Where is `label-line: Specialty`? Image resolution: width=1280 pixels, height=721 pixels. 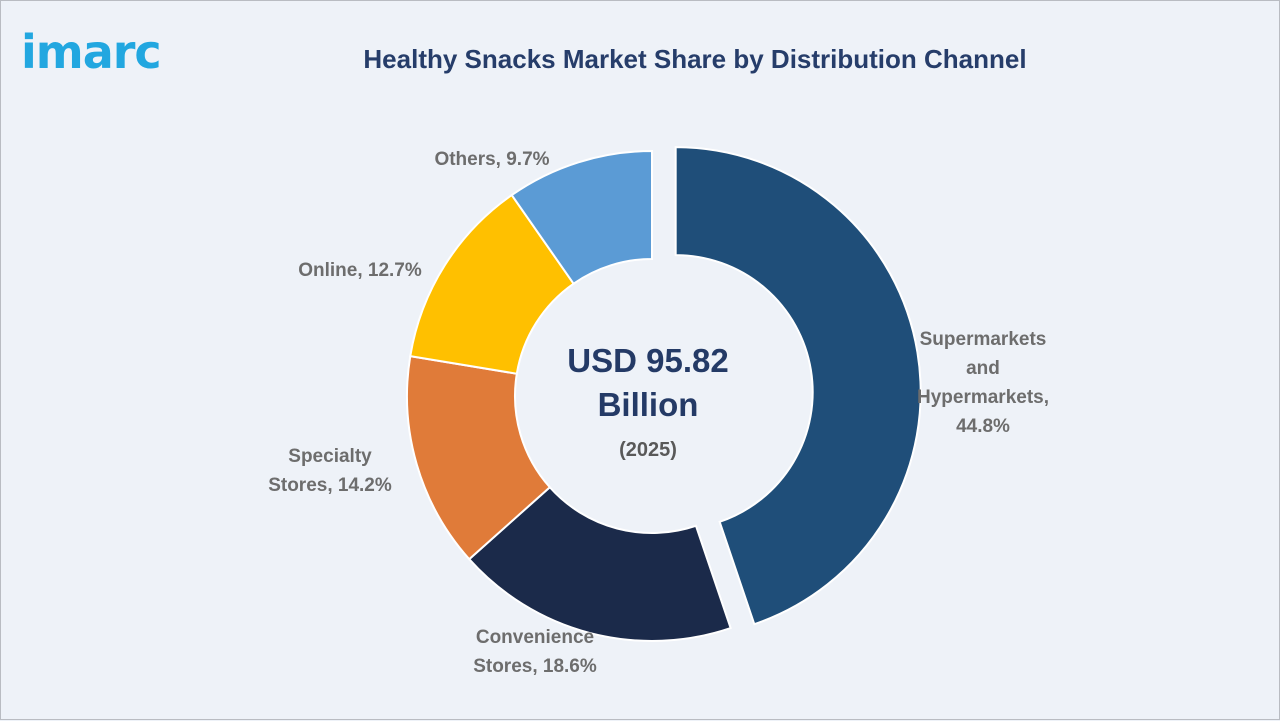 label-line: Specialty is located at coordinates (330, 456).